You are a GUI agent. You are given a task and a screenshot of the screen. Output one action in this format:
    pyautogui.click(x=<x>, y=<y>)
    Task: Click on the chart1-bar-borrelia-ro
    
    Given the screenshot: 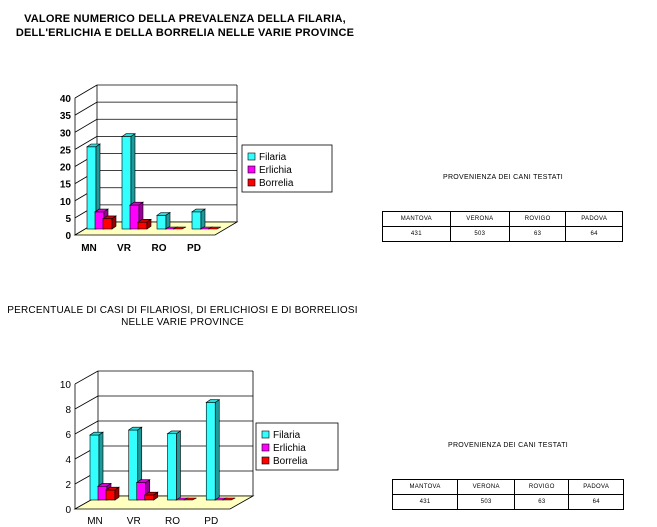 What is the action you would take?
    pyautogui.click(x=179, y=228)
    